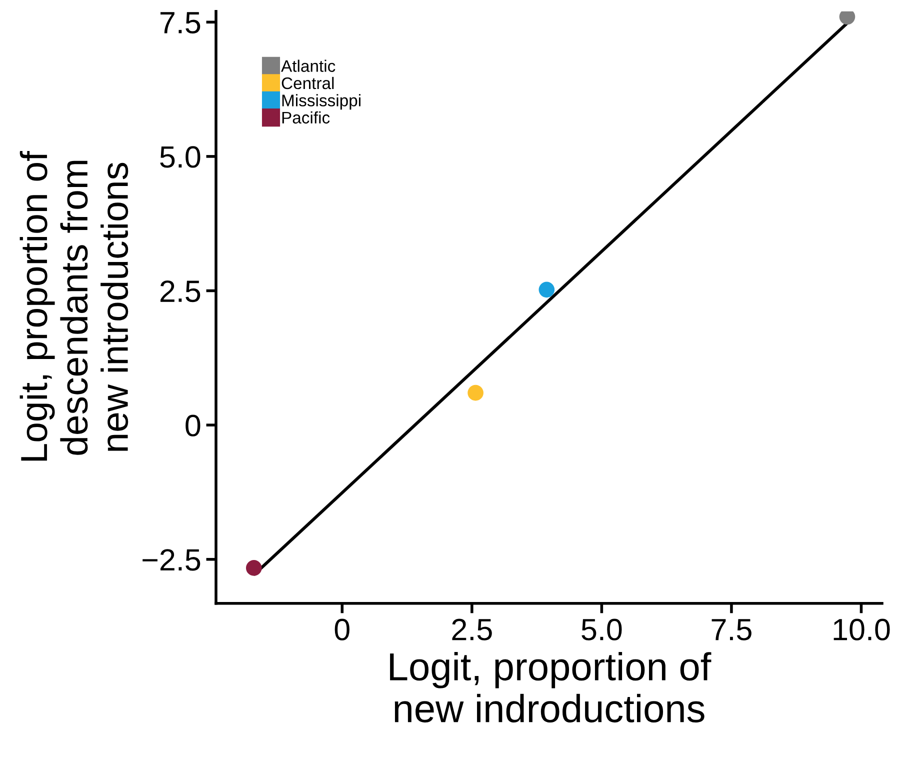 The image size is (900, 759). Describe the element at coordinates (342, 629) in the screenshot. I see `x-tick-label: 0` at that location.